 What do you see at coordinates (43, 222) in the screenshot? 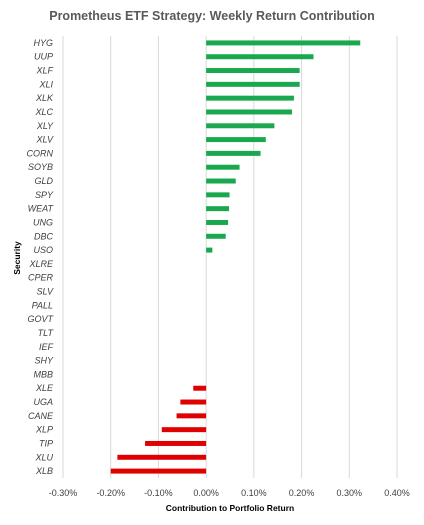
I see `category-label: UNG` at bounding box center [43, 222].